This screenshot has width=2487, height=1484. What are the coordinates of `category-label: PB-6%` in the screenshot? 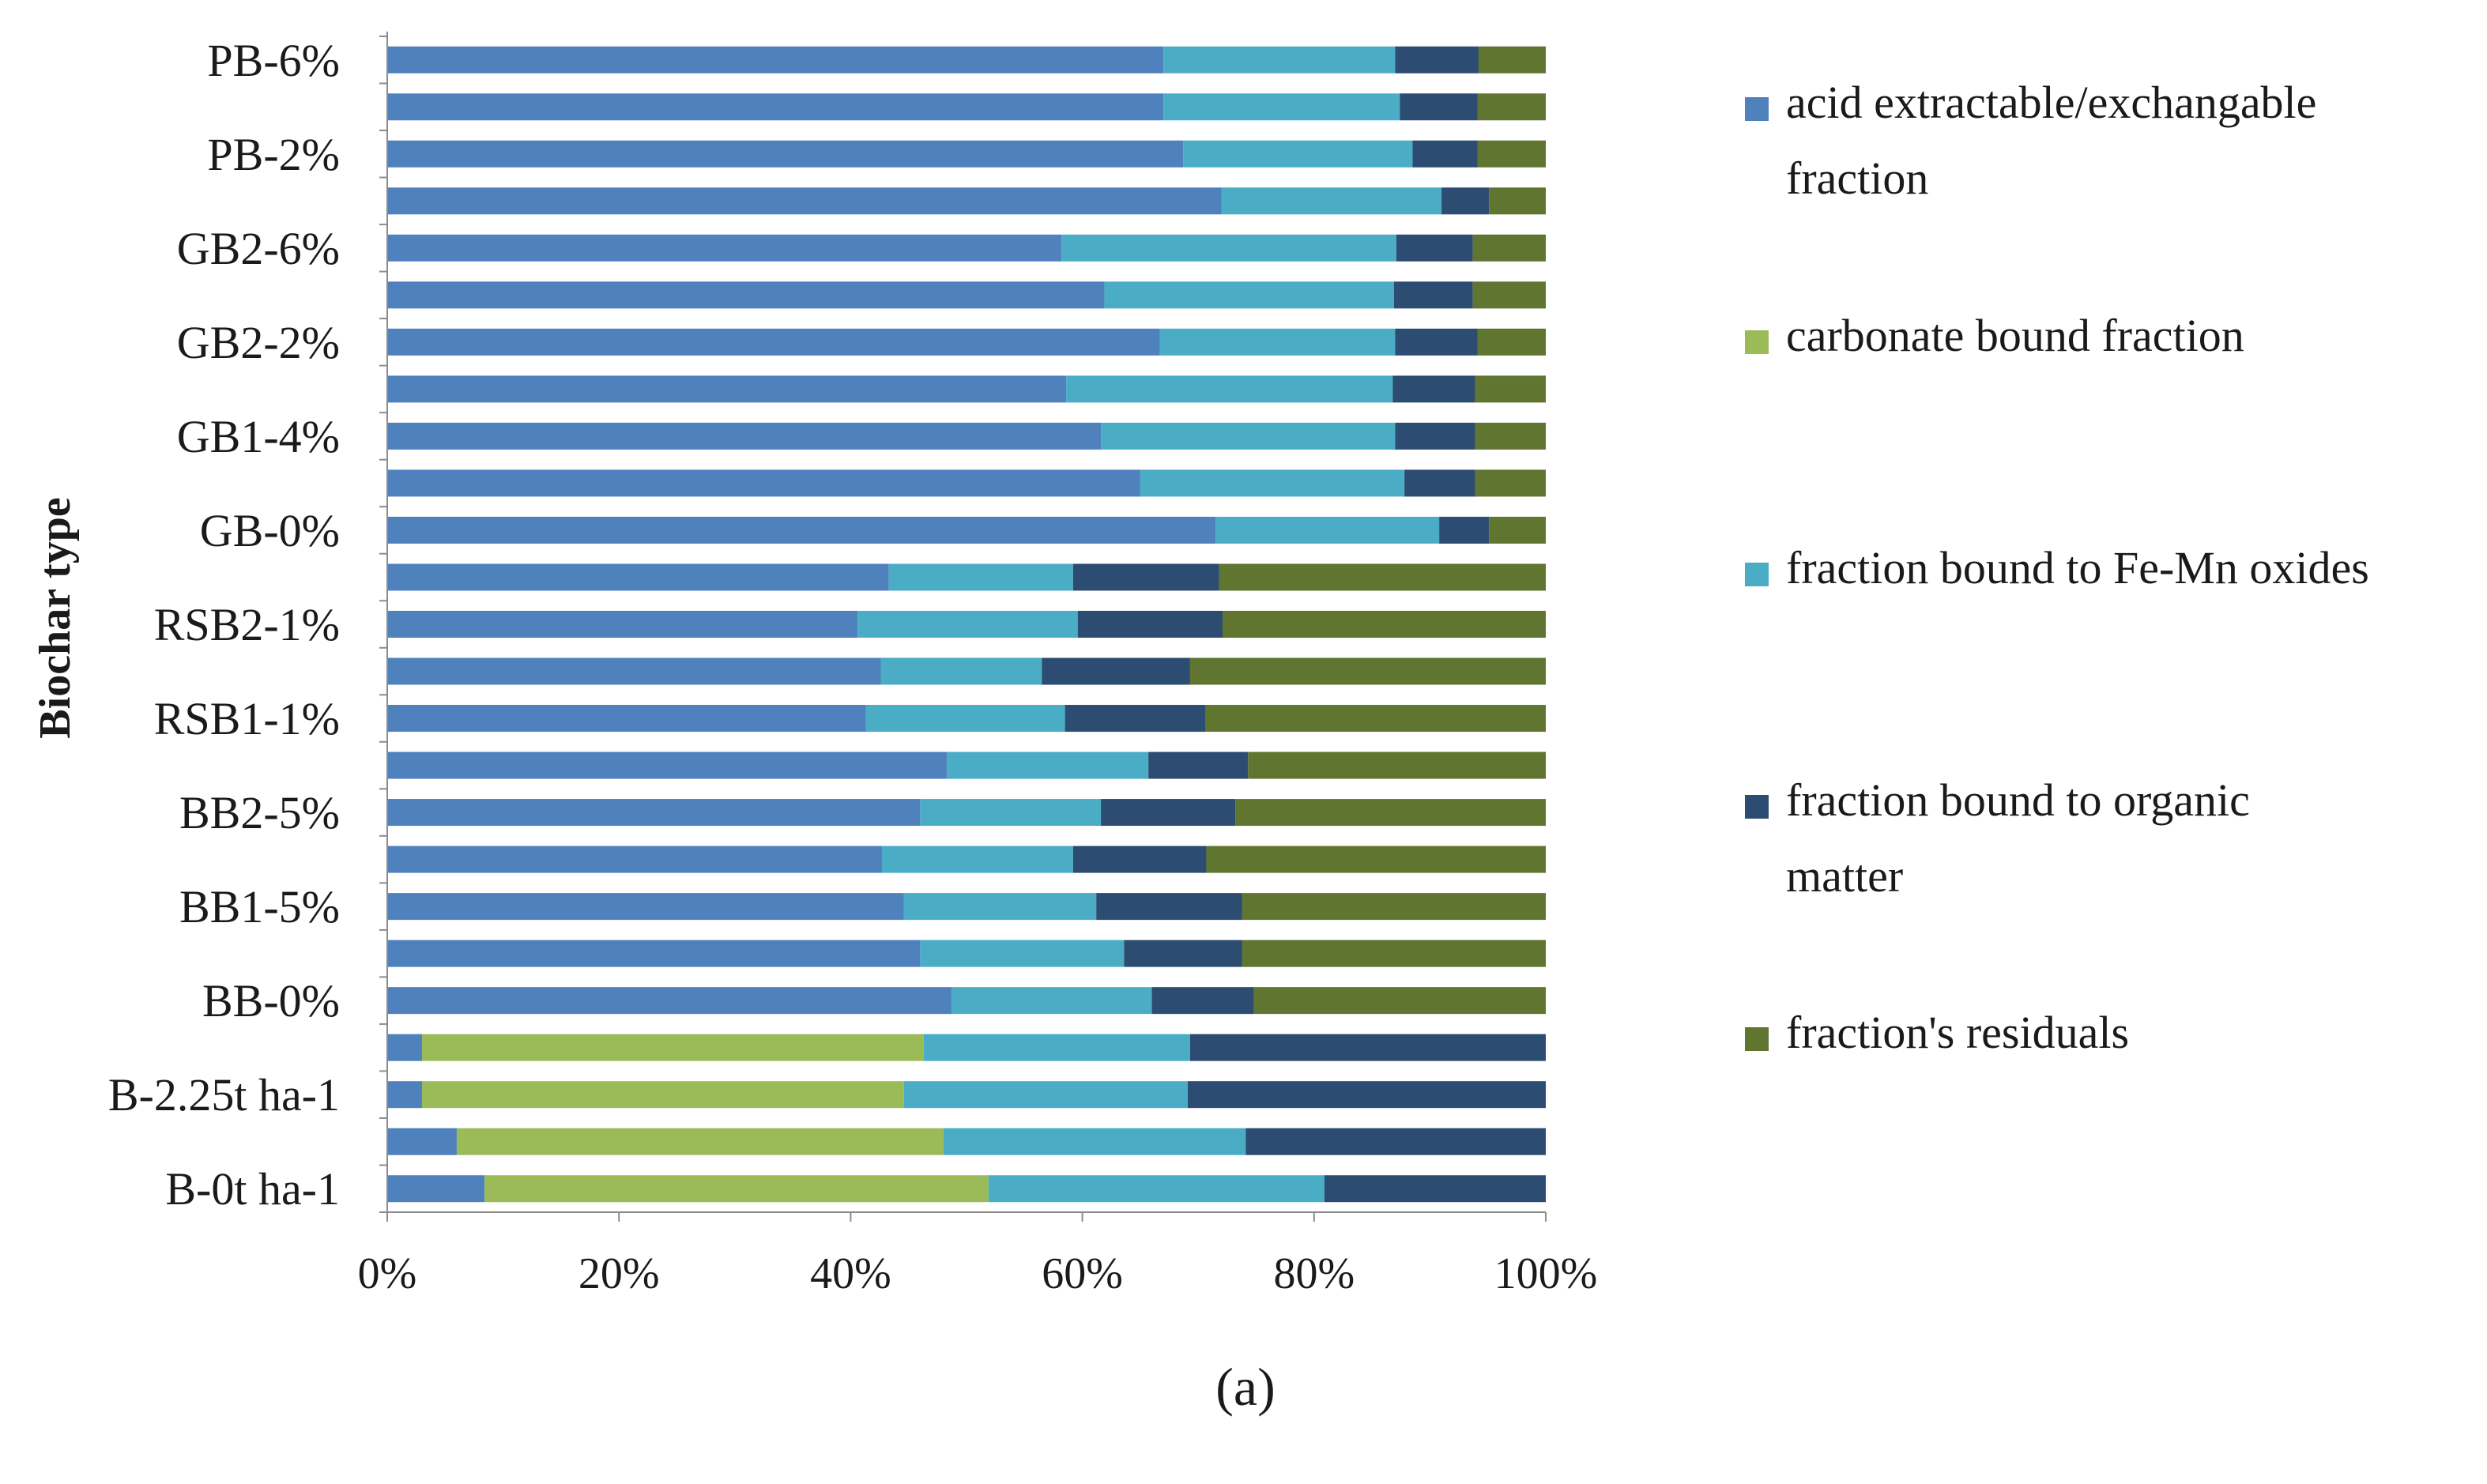 It's located at (273, 60).